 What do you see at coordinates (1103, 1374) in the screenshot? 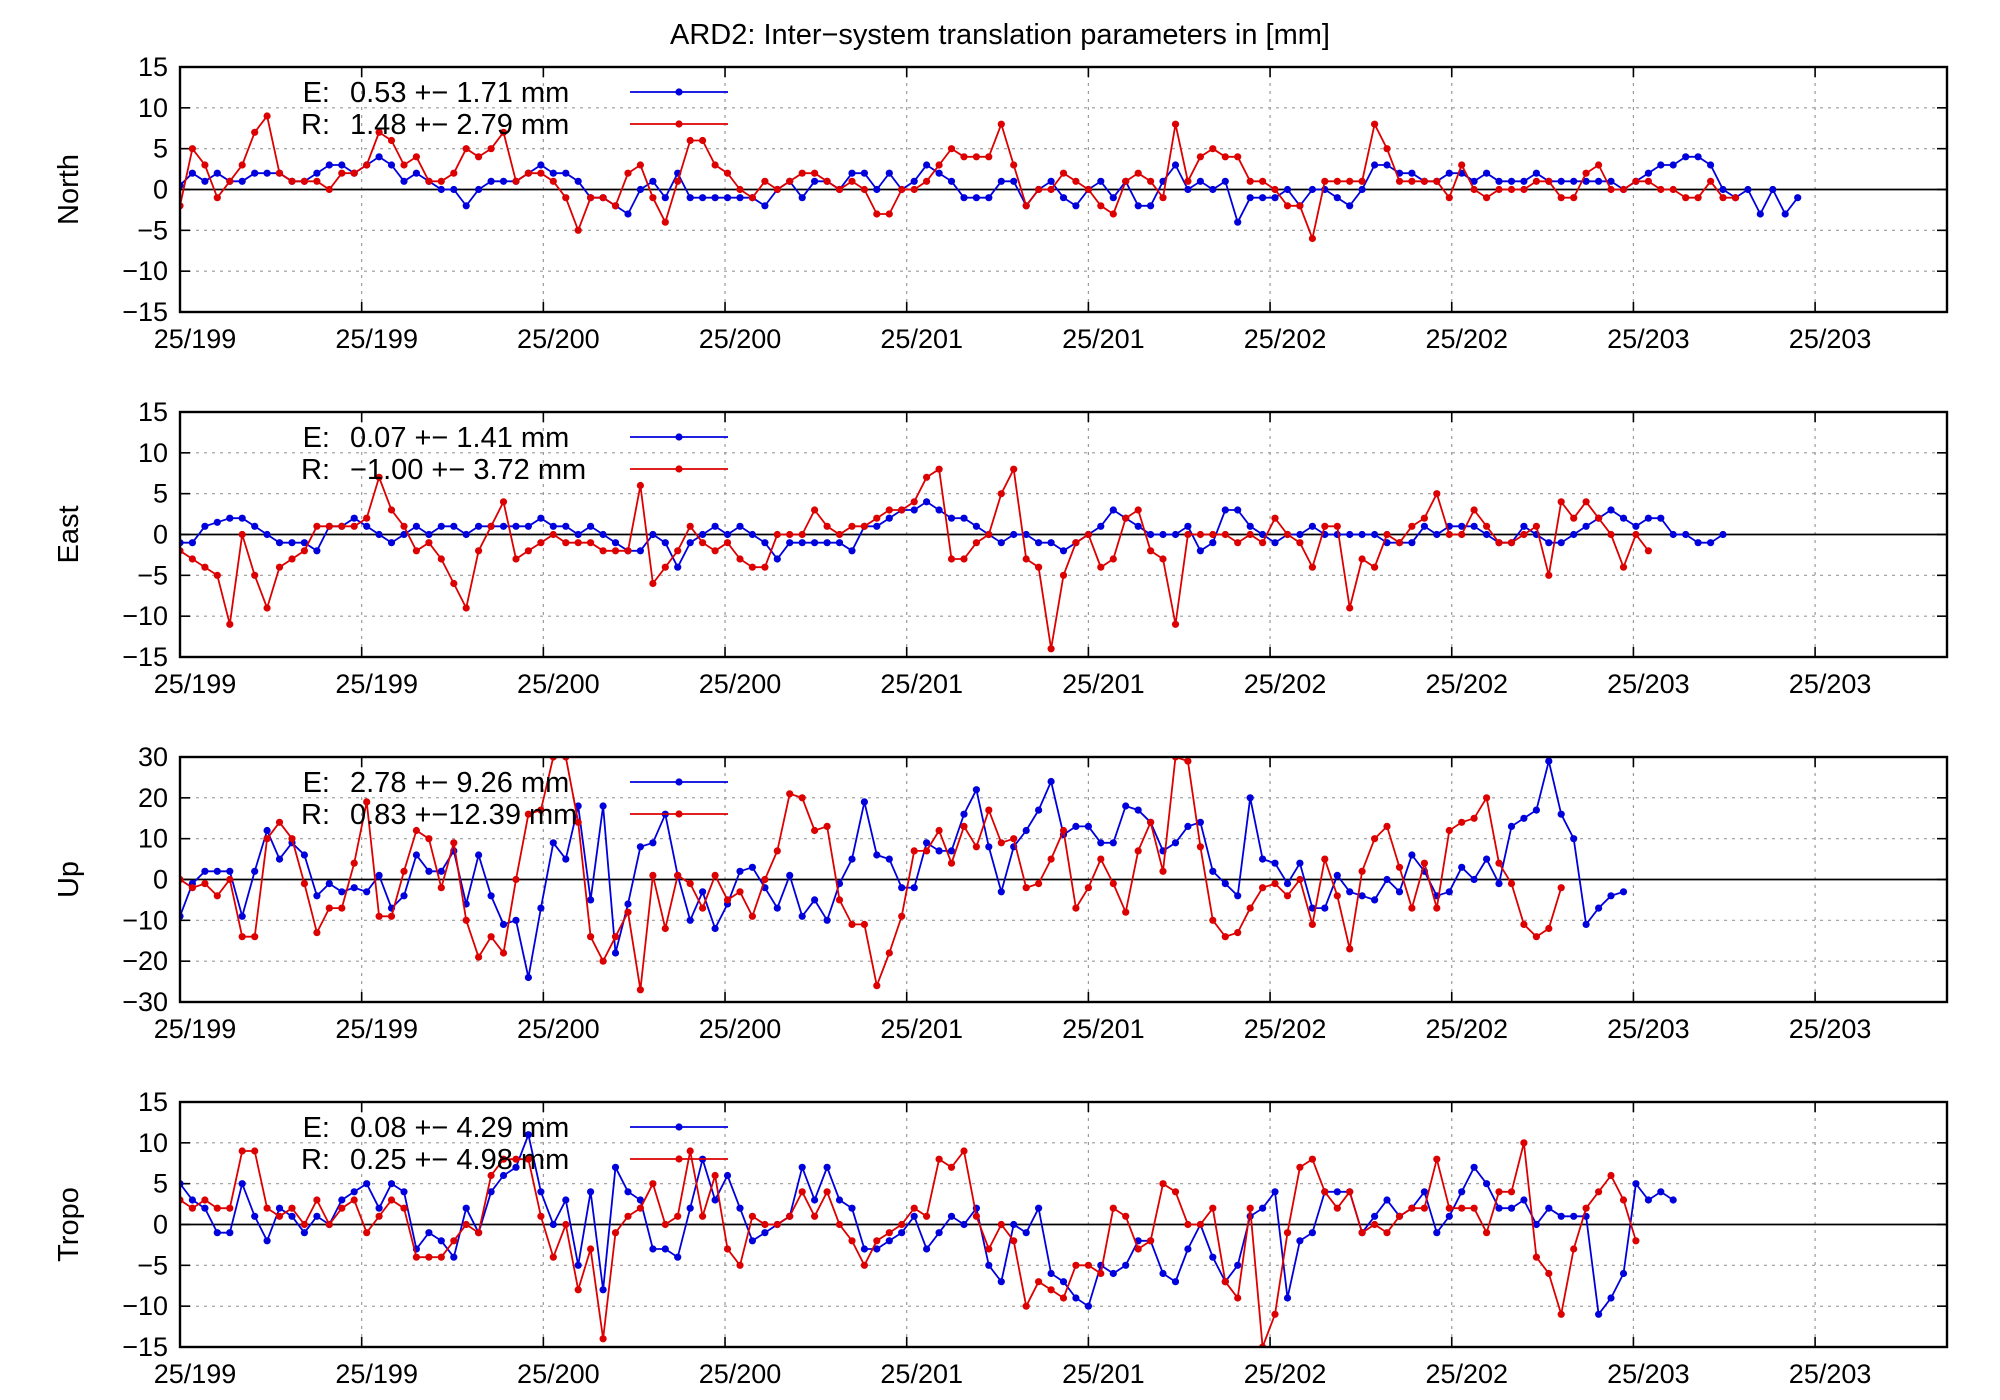
I see `x-tick-label: 25/201` at bounding box center [1103, 1374].